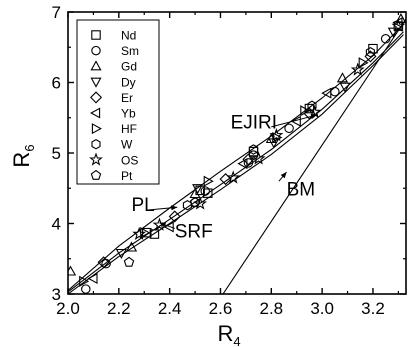  Describe the element at coordinates (96, 174) in the screenshot. I see `legend-marker-pt` at that location.